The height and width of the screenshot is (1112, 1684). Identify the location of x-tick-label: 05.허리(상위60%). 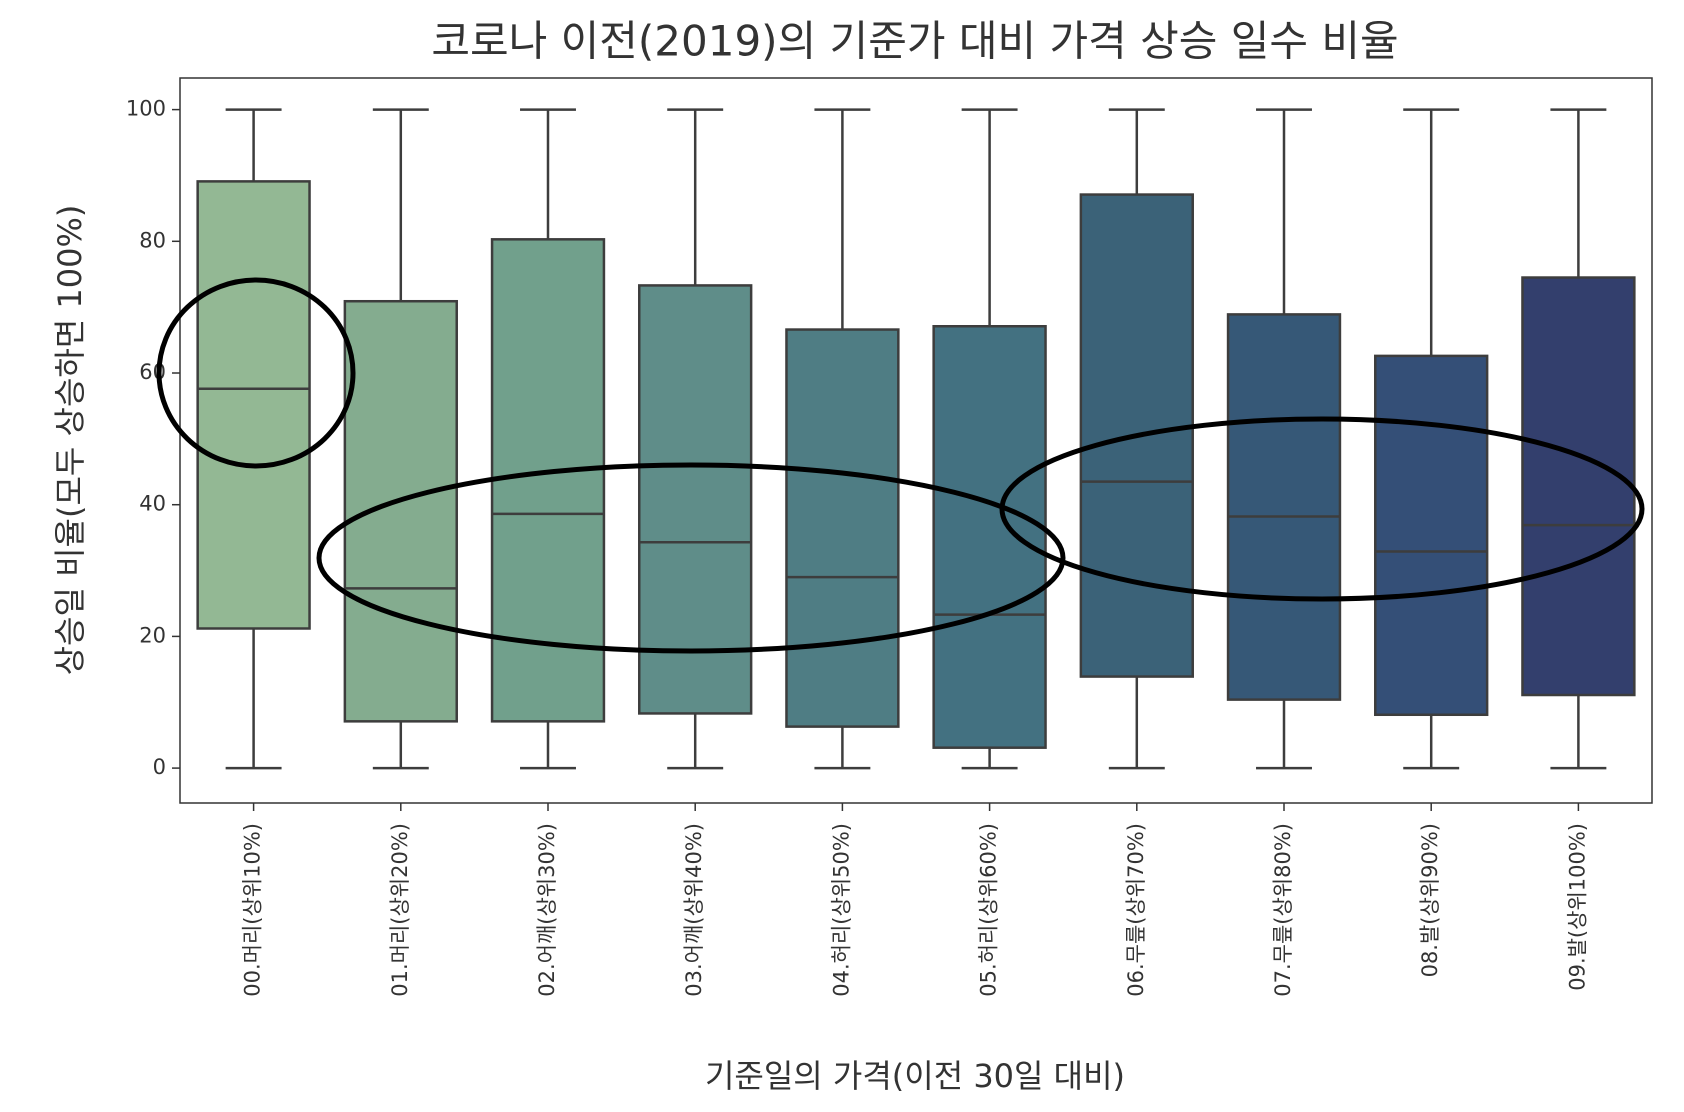
(989, 910).